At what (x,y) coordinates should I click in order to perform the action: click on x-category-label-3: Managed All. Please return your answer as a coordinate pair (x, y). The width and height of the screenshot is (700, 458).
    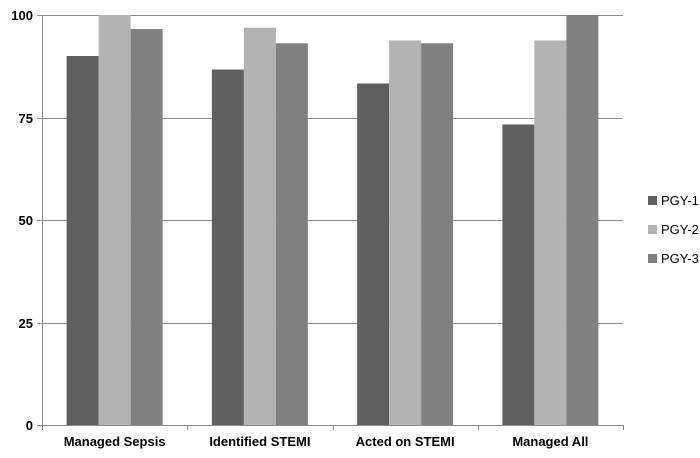
    Looking at the image, I should click on (550, 441).